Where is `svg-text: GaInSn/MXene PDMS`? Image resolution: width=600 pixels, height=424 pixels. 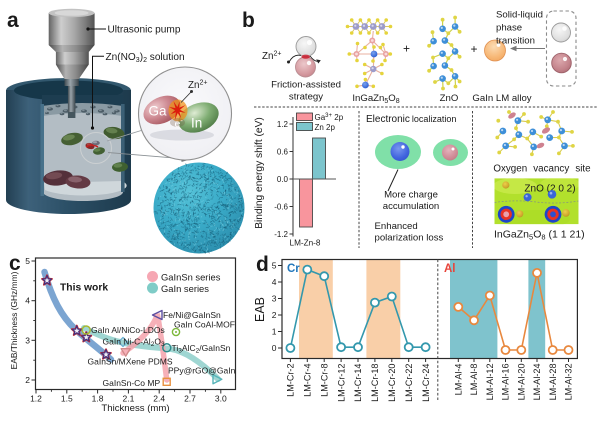
svg-text: GaInSn/MXene PDMS is located at coordinates (130, 362).